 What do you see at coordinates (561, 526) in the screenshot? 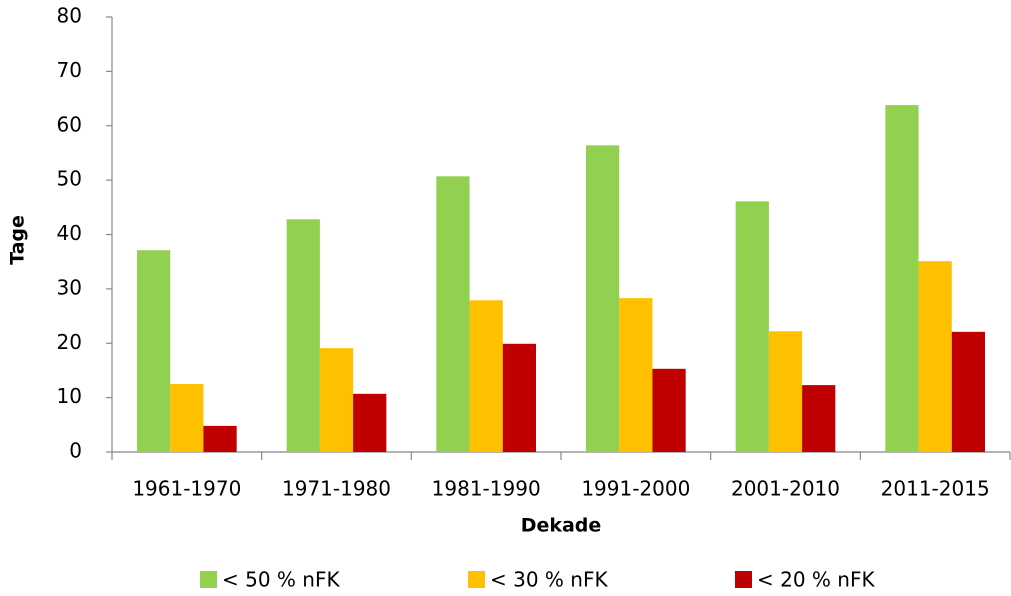
I see `x-axis-title: Dekade` at bounding box center [561, 526].